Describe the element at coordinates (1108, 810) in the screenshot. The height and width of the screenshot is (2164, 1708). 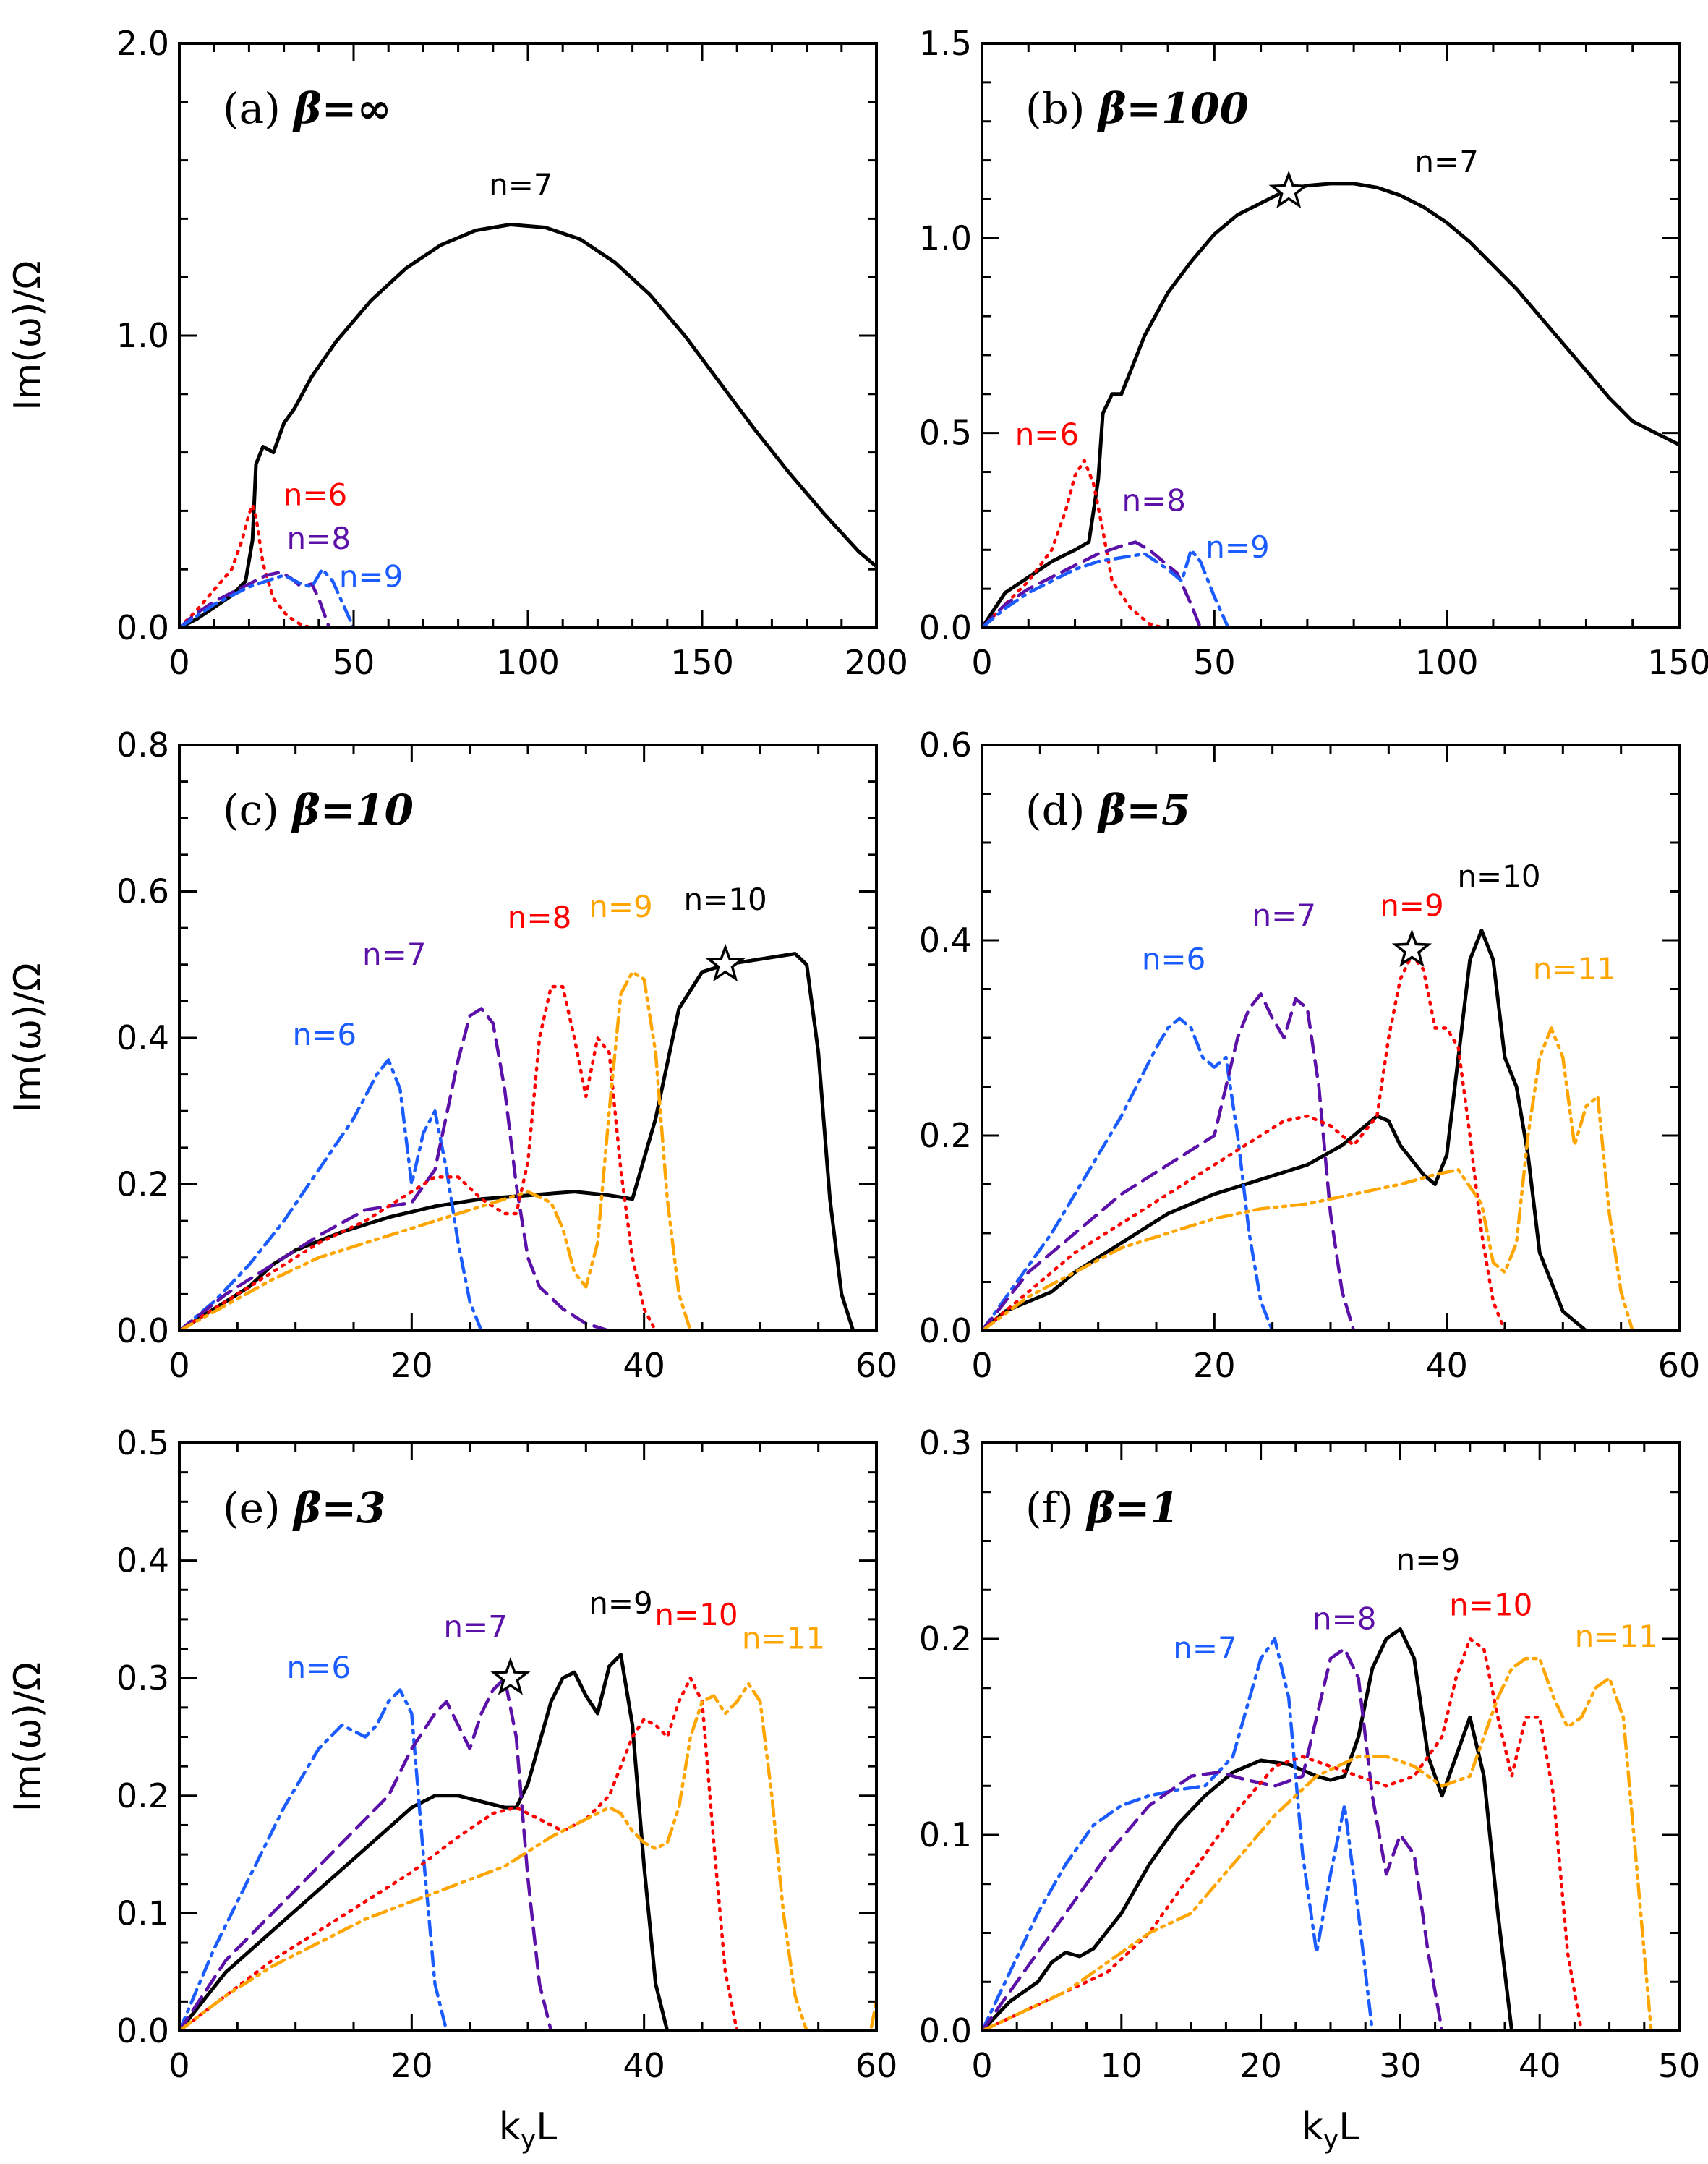
I see `panel-title: (d) β=5` at that location.